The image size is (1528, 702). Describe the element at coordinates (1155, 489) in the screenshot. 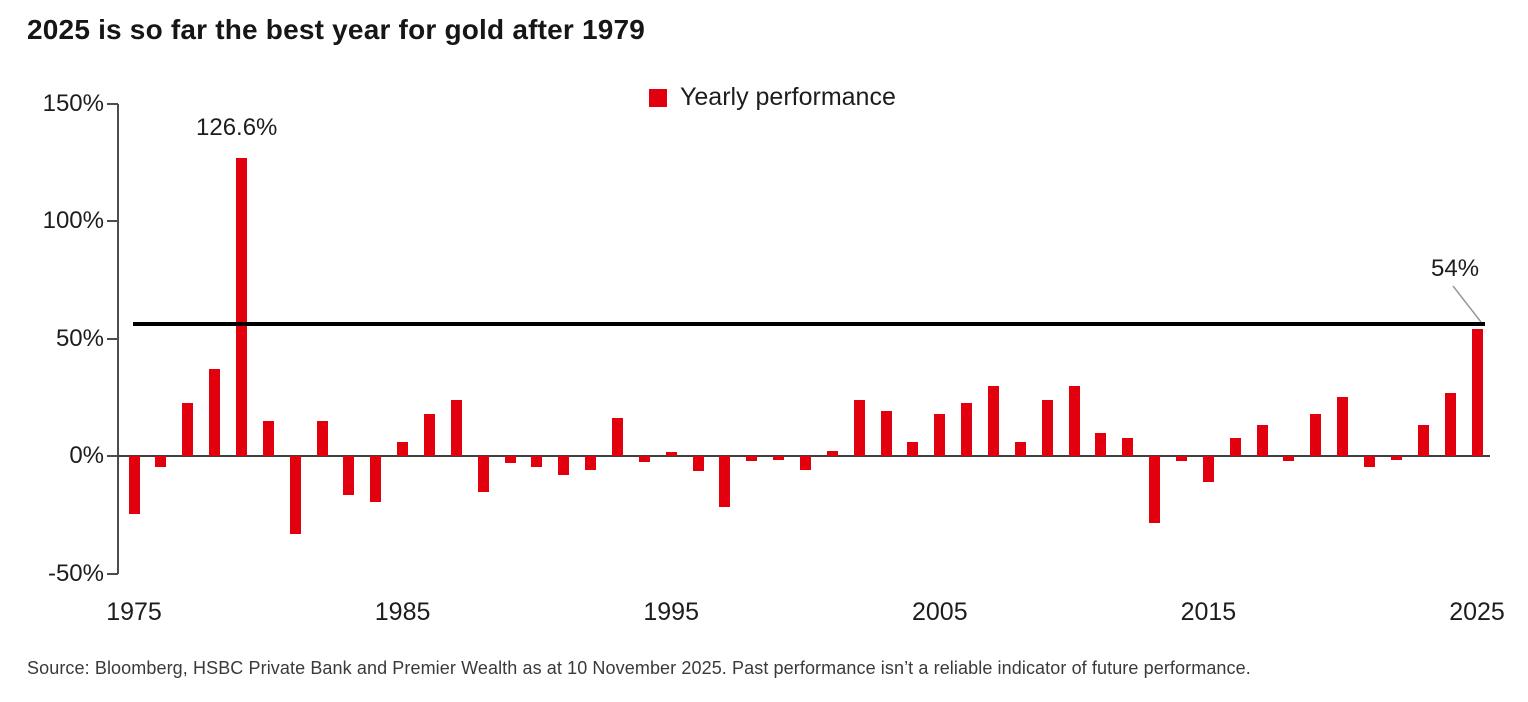

I see `bar-2013` at that location.